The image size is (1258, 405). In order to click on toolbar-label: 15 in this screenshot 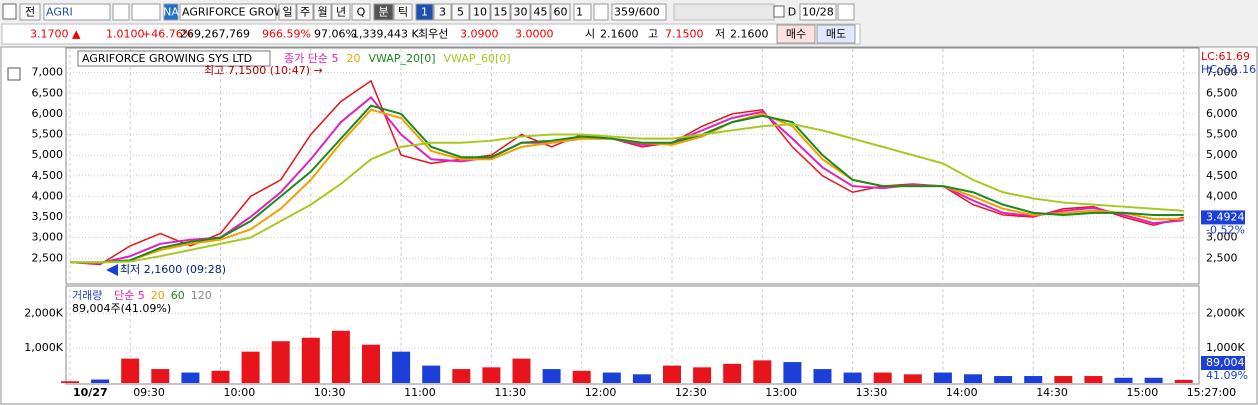, I will do `click(501, 12)`.